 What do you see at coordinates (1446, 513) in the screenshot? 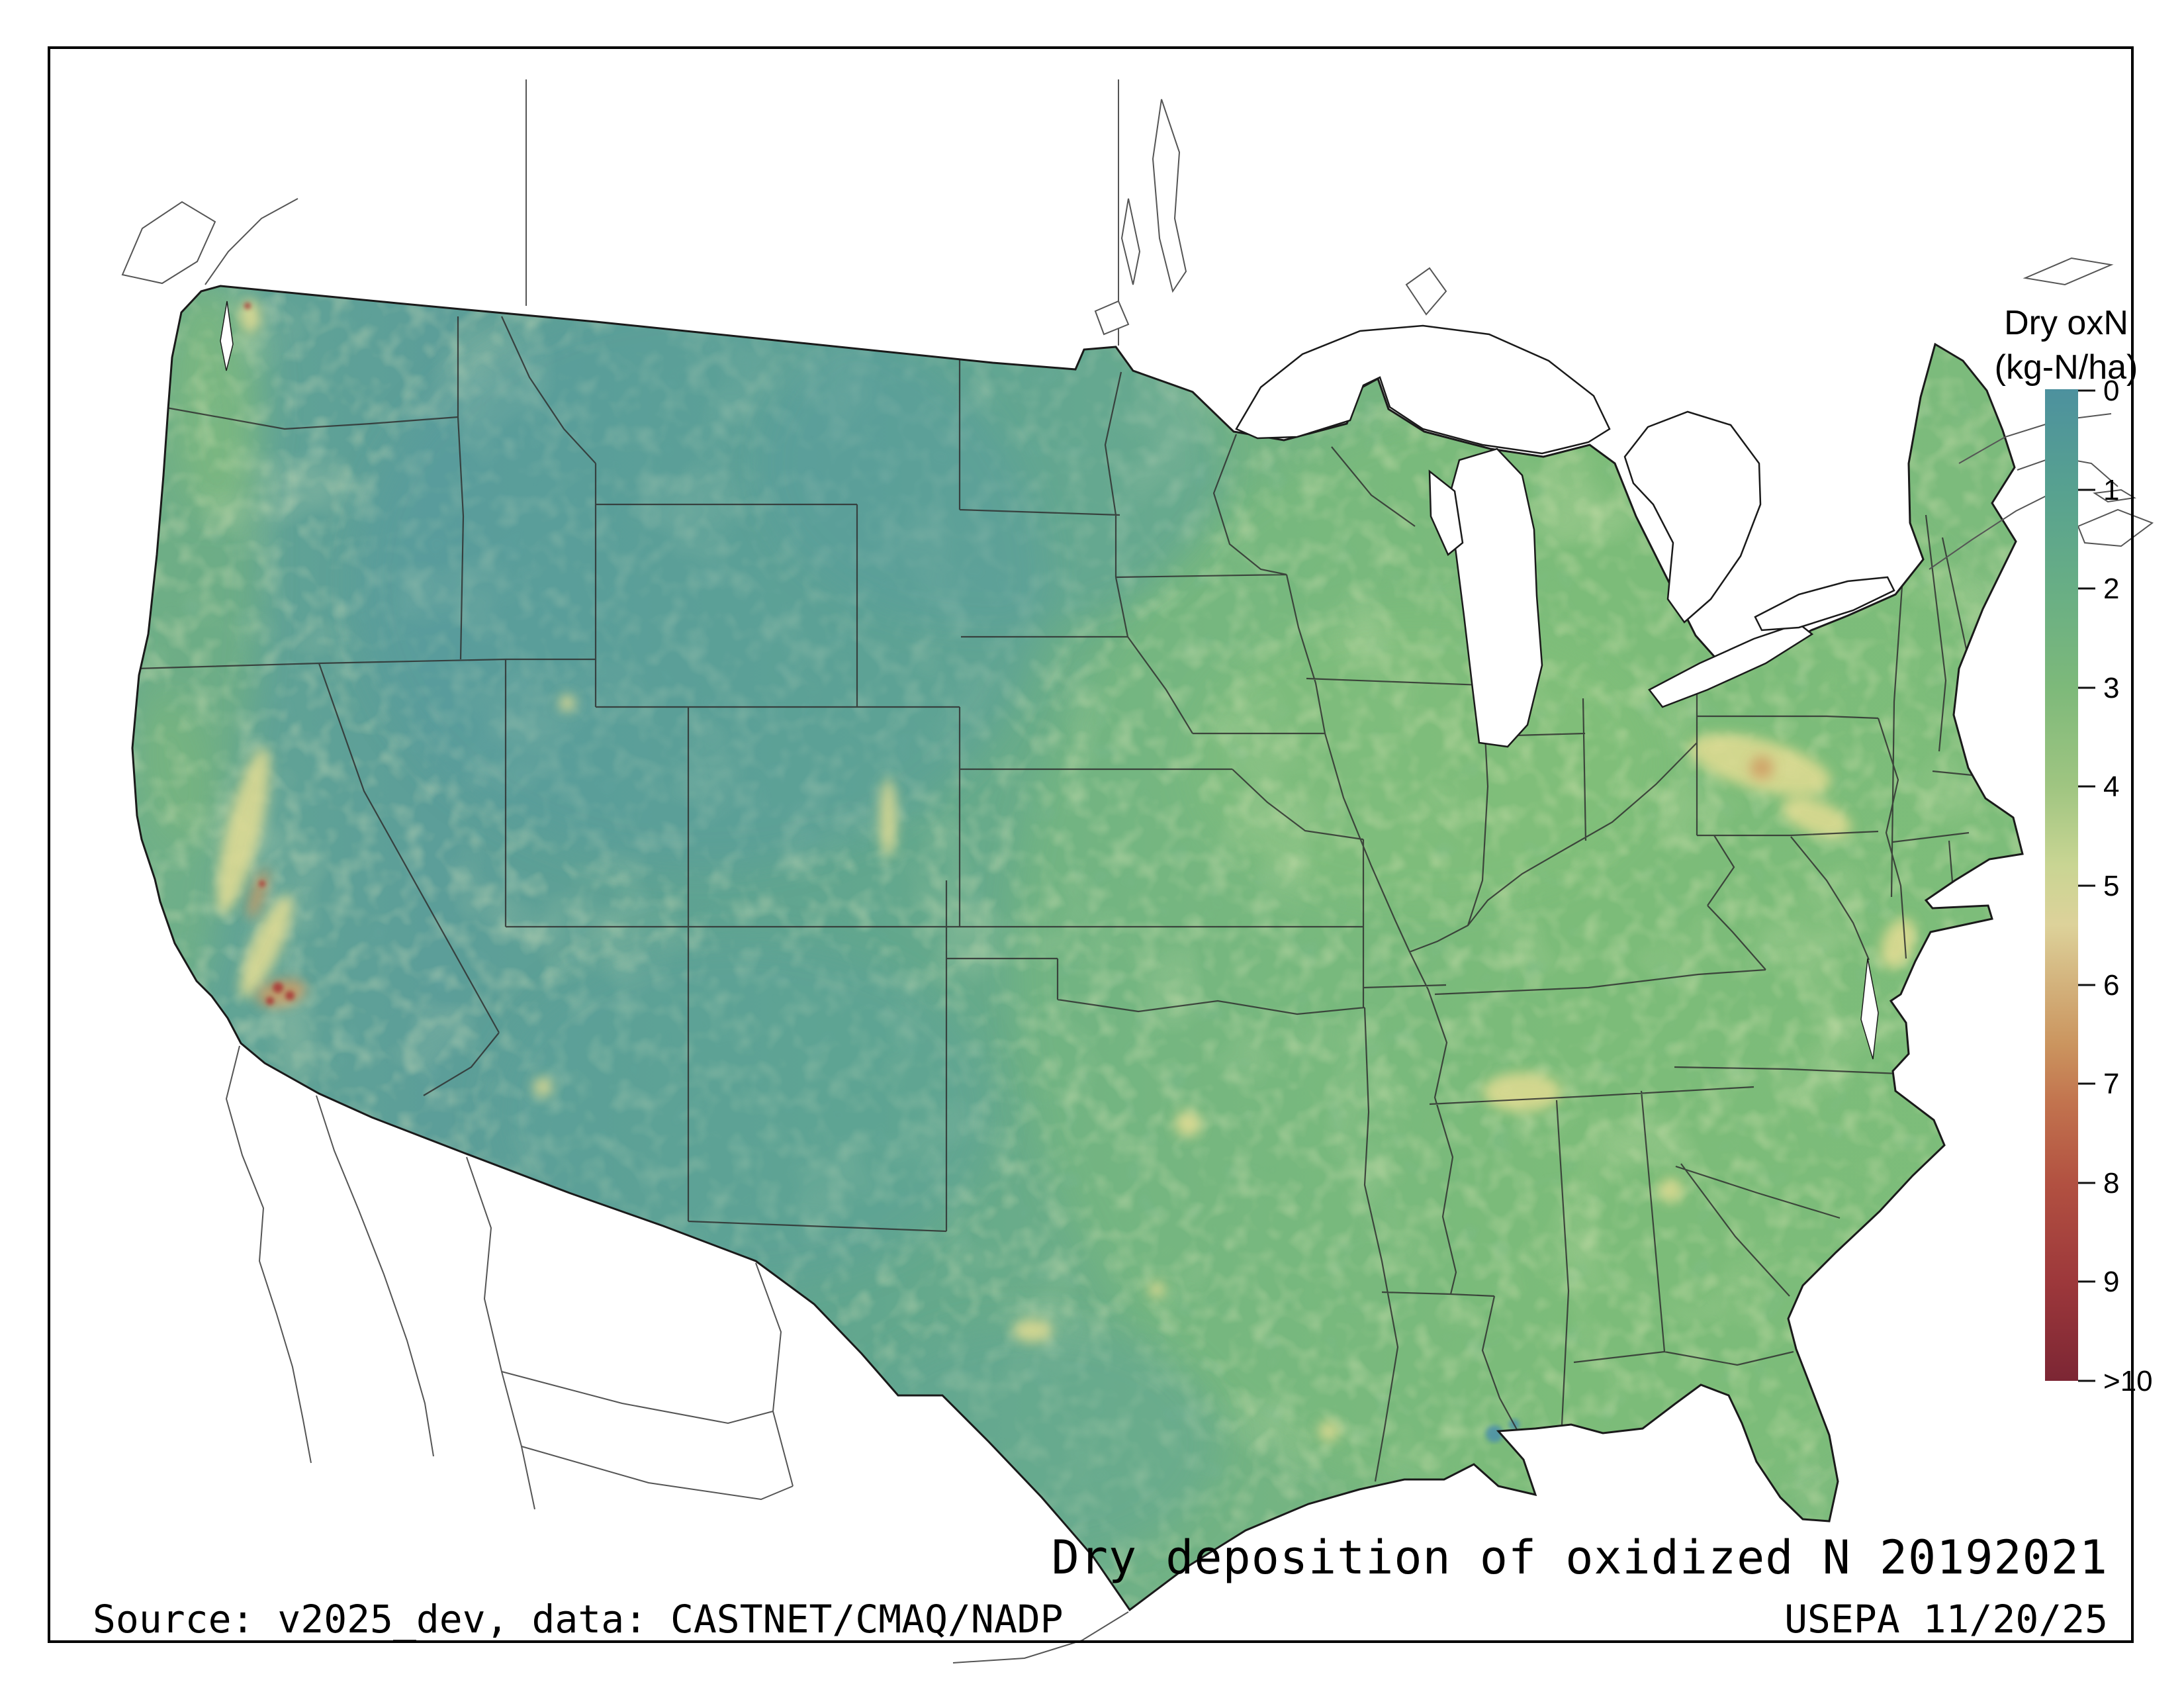
I see `green-bay` at bounding box center [1446, 513].